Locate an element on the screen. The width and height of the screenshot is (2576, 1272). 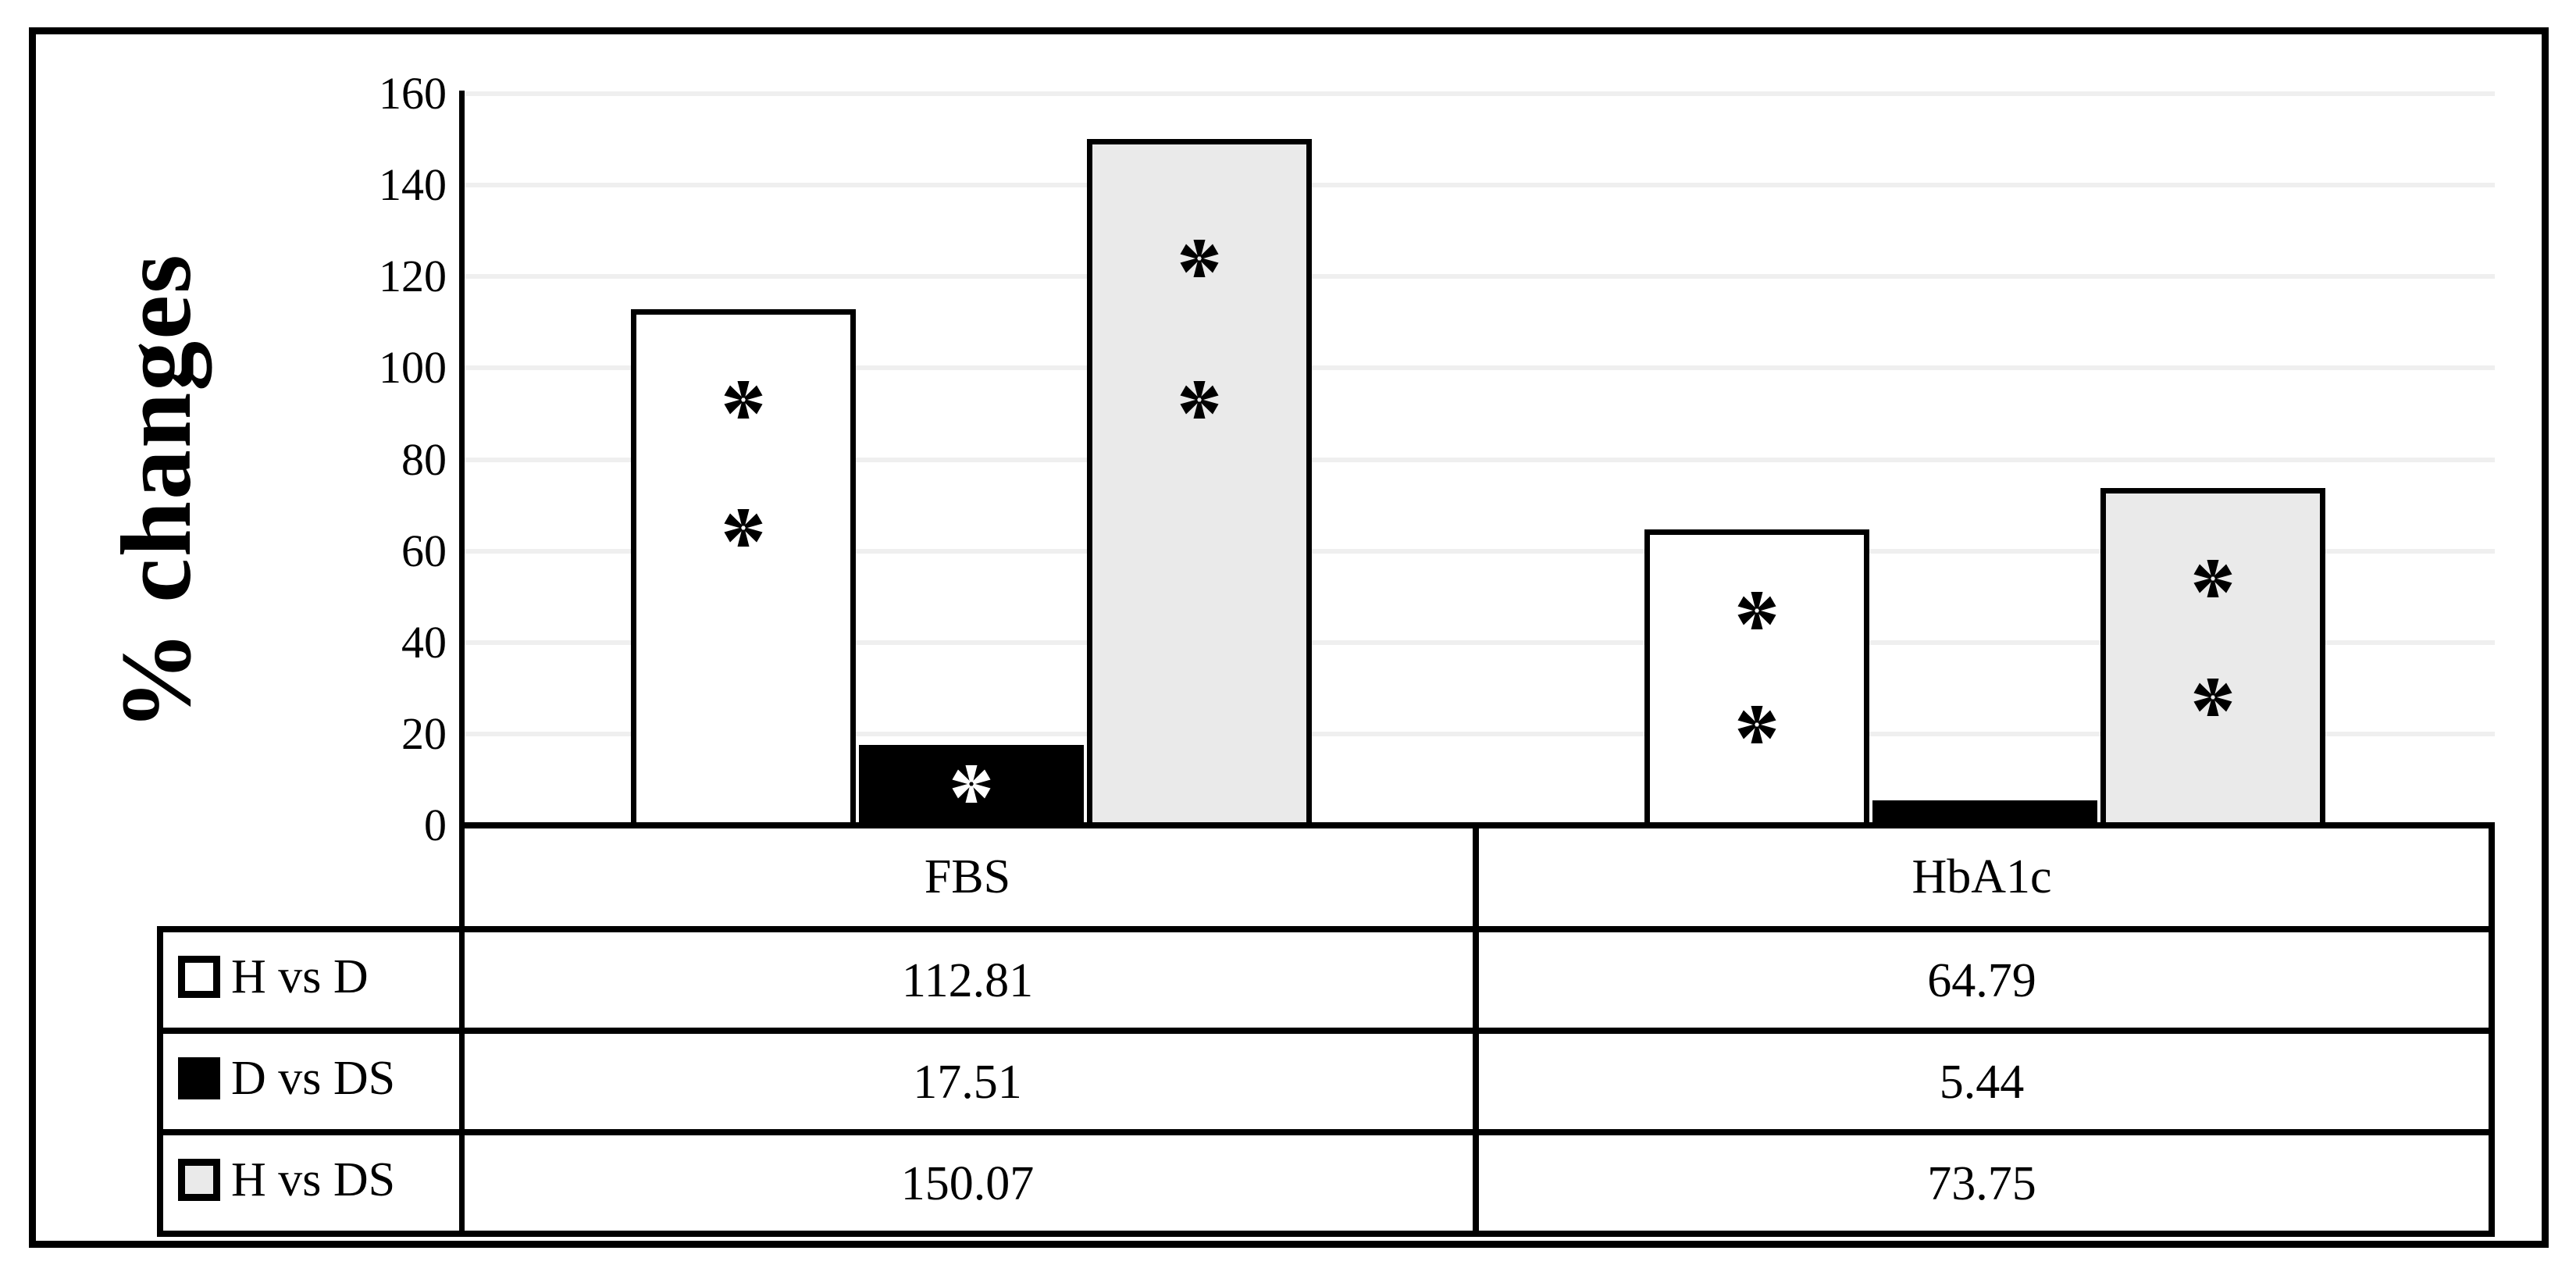
legend-label: D vs DS is located at coordinates (313, 1078).